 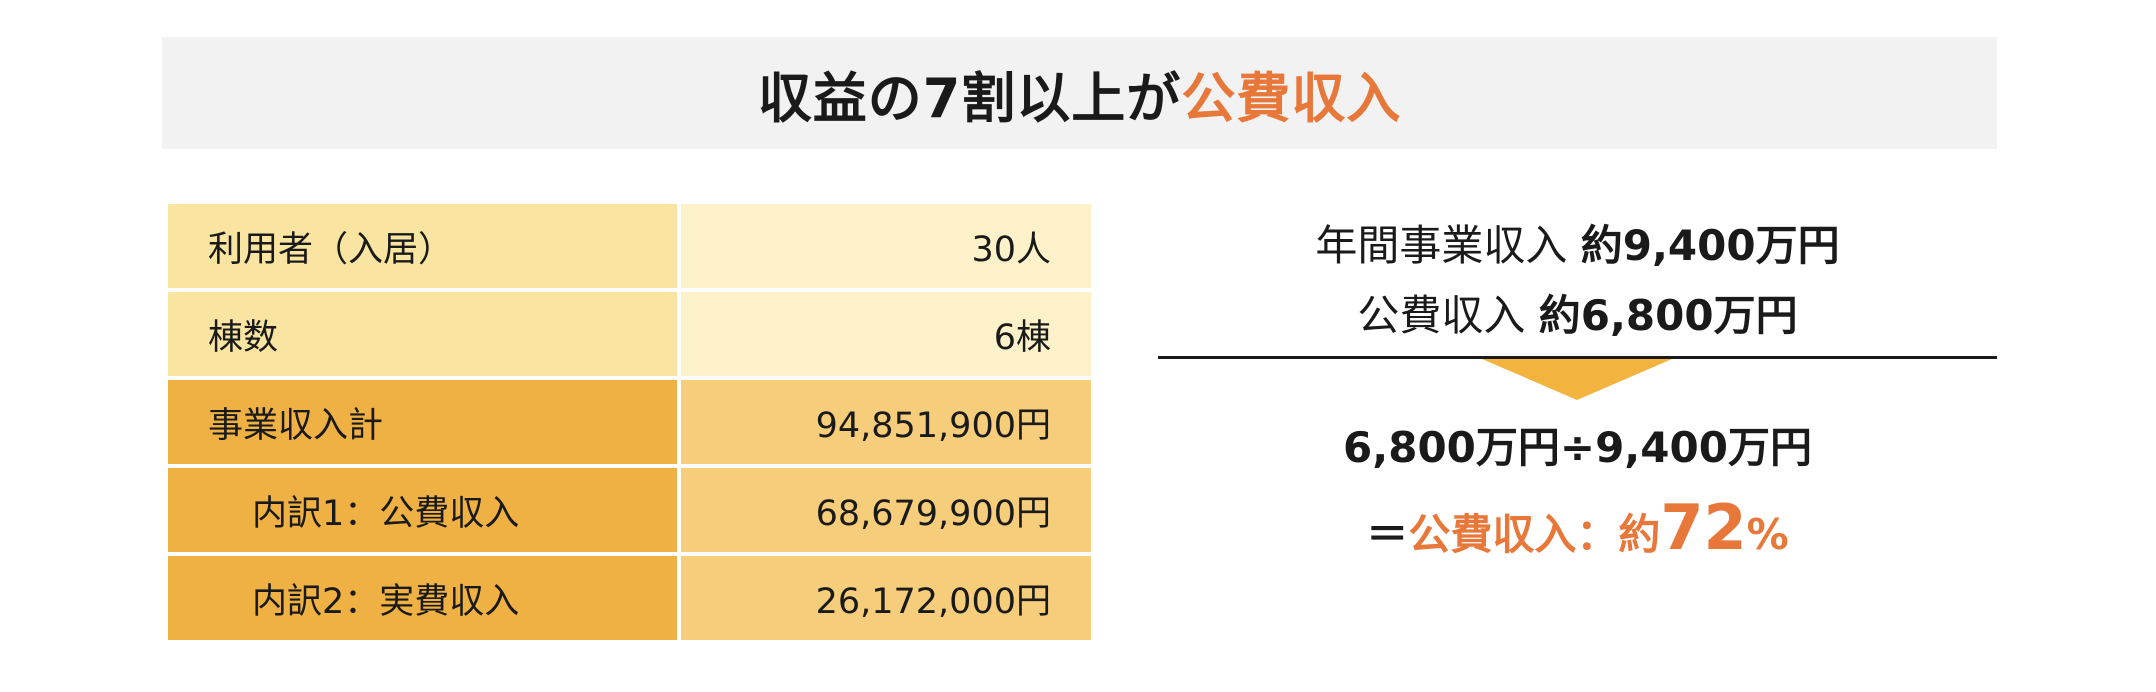 What do you see at coordinates (1441, 315) in the screenshot?
I see `public-label: 公費収入` at bounding box center [1441, 315].